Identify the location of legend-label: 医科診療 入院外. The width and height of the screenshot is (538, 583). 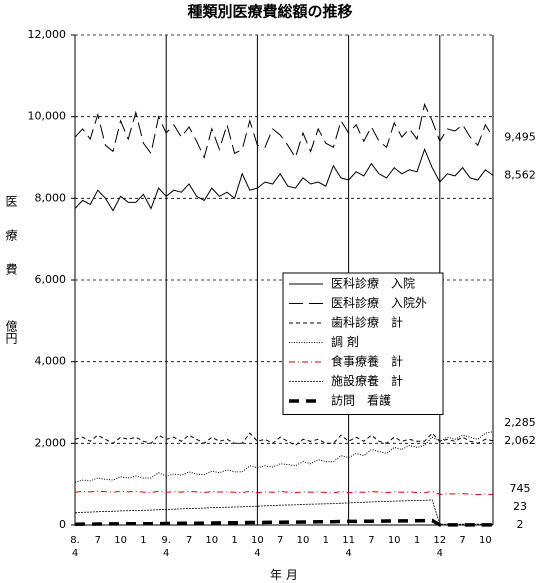
(379, 302).